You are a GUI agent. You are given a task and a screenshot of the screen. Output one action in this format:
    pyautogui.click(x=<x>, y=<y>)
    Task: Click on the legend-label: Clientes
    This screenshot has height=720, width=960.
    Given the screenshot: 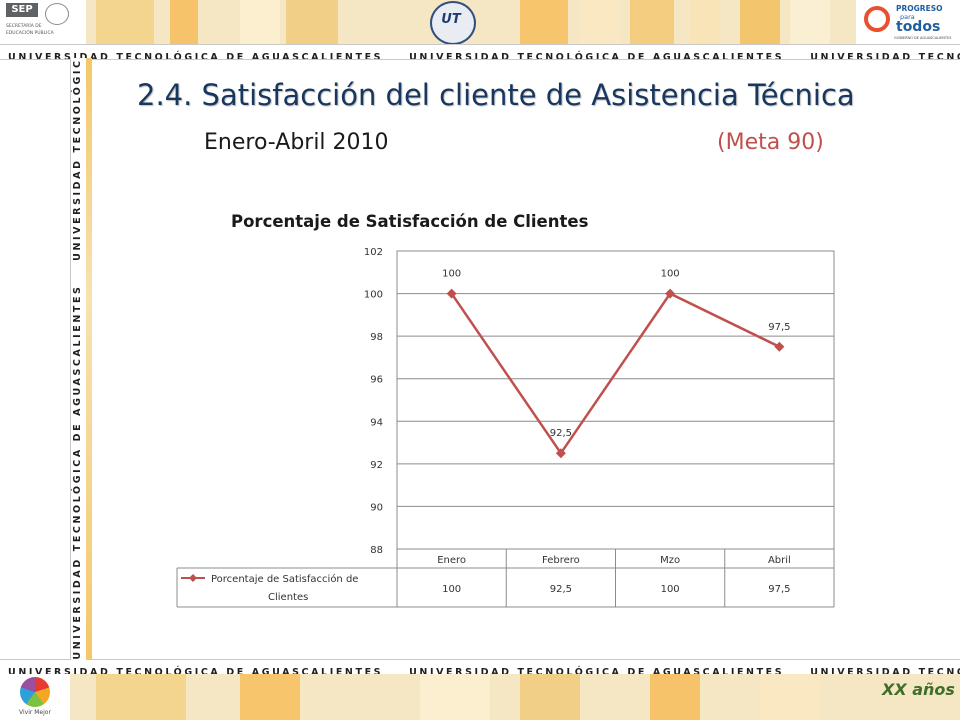 What is the action you would take?
    pyautogui.click(x=288, y=597)
    